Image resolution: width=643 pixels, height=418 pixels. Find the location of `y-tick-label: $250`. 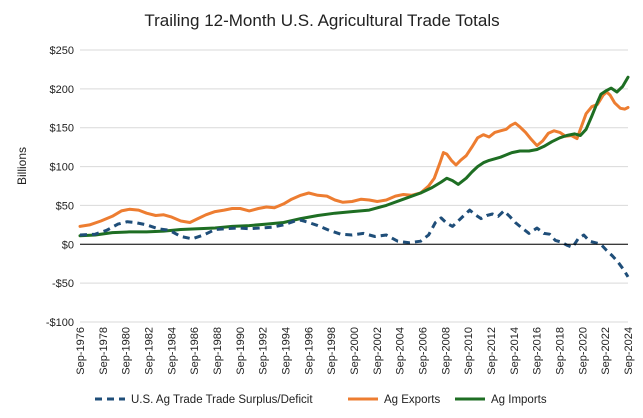

y-tick-label: $250 is located at coordinates (62, 51).